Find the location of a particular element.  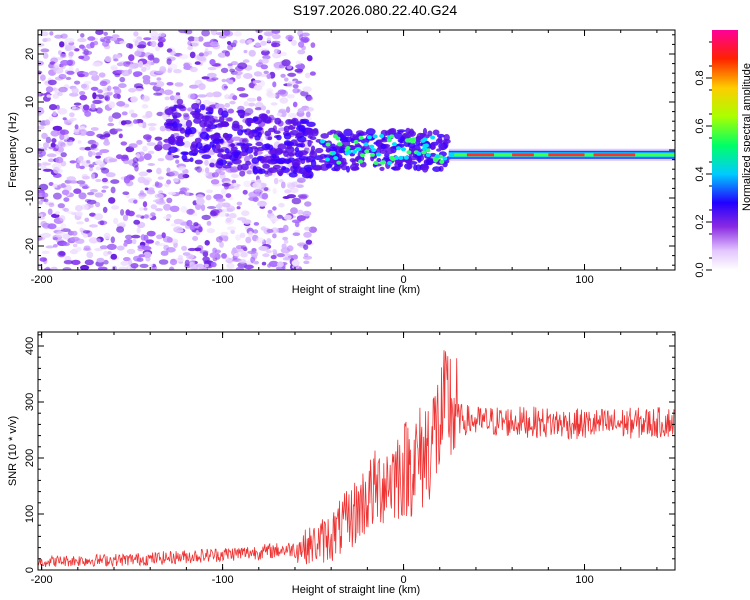

chart-title: S197.2026.080.22.40.G24 is located at coordinates (375, 10).